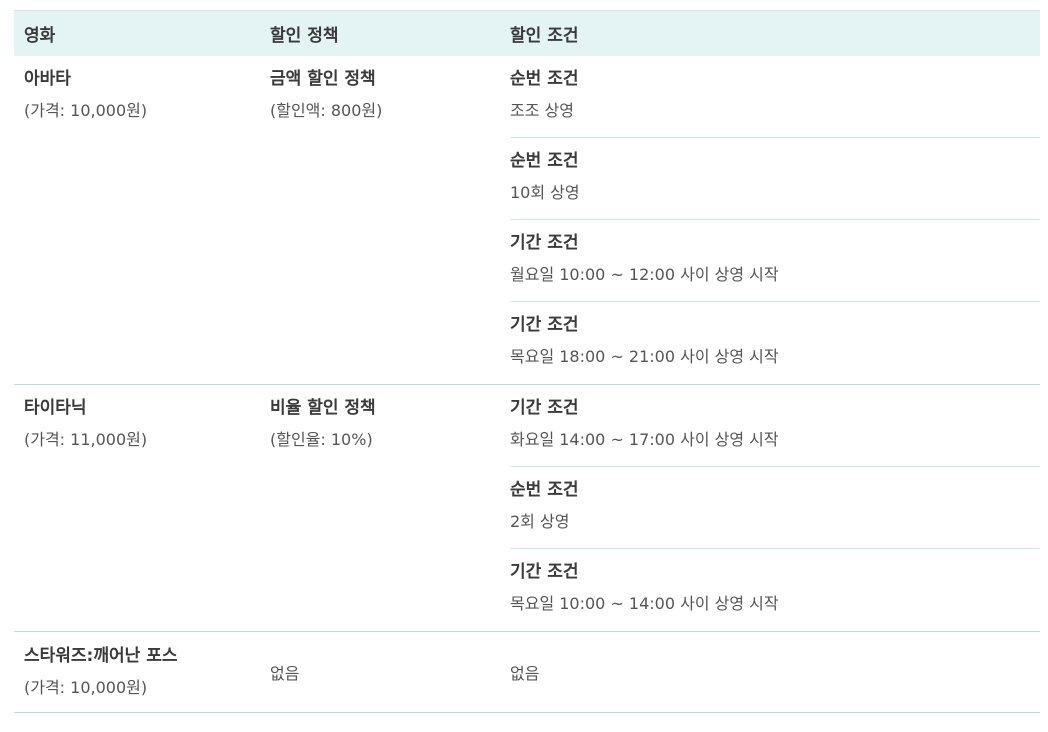  I want to click on movie-cell: 스타워즈:깨어난 포스 (가격: 10,000원), so click(137, 672).